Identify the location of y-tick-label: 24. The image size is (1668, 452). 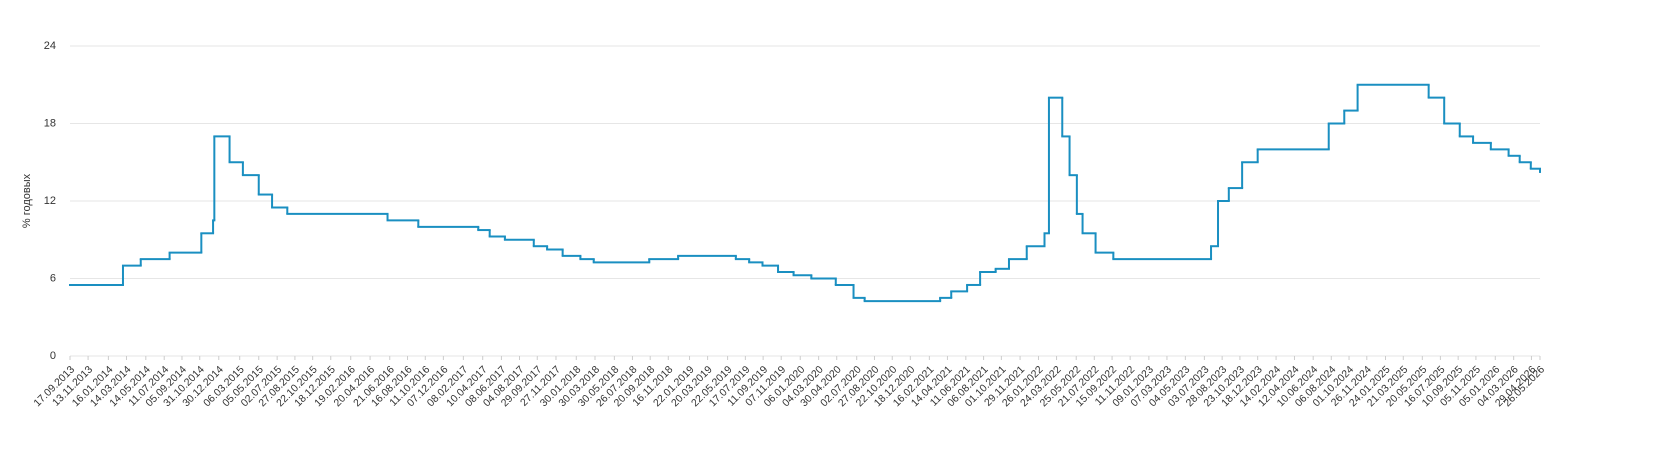
(50, 46).